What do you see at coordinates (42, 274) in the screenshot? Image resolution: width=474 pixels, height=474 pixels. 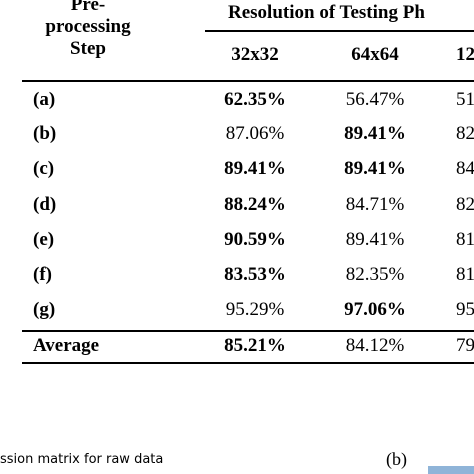 I see `row-label: (f)` at bounding box center [42, 274].